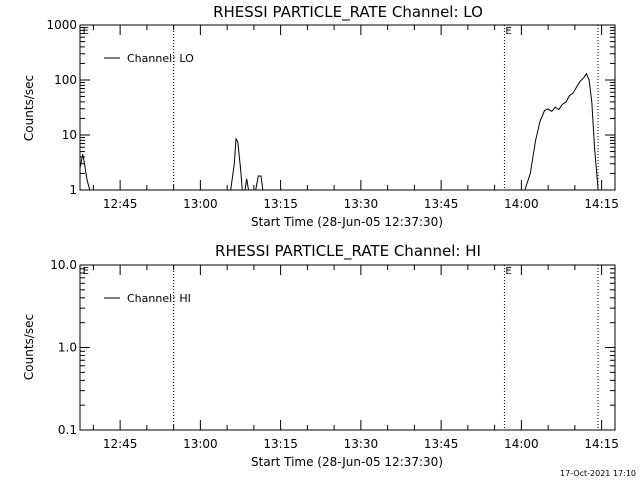  What do you see at coordinates (160, 58) in the screenshot?
I see `lo-legend-label: Channel: LO` at bounding box center [160, 58].